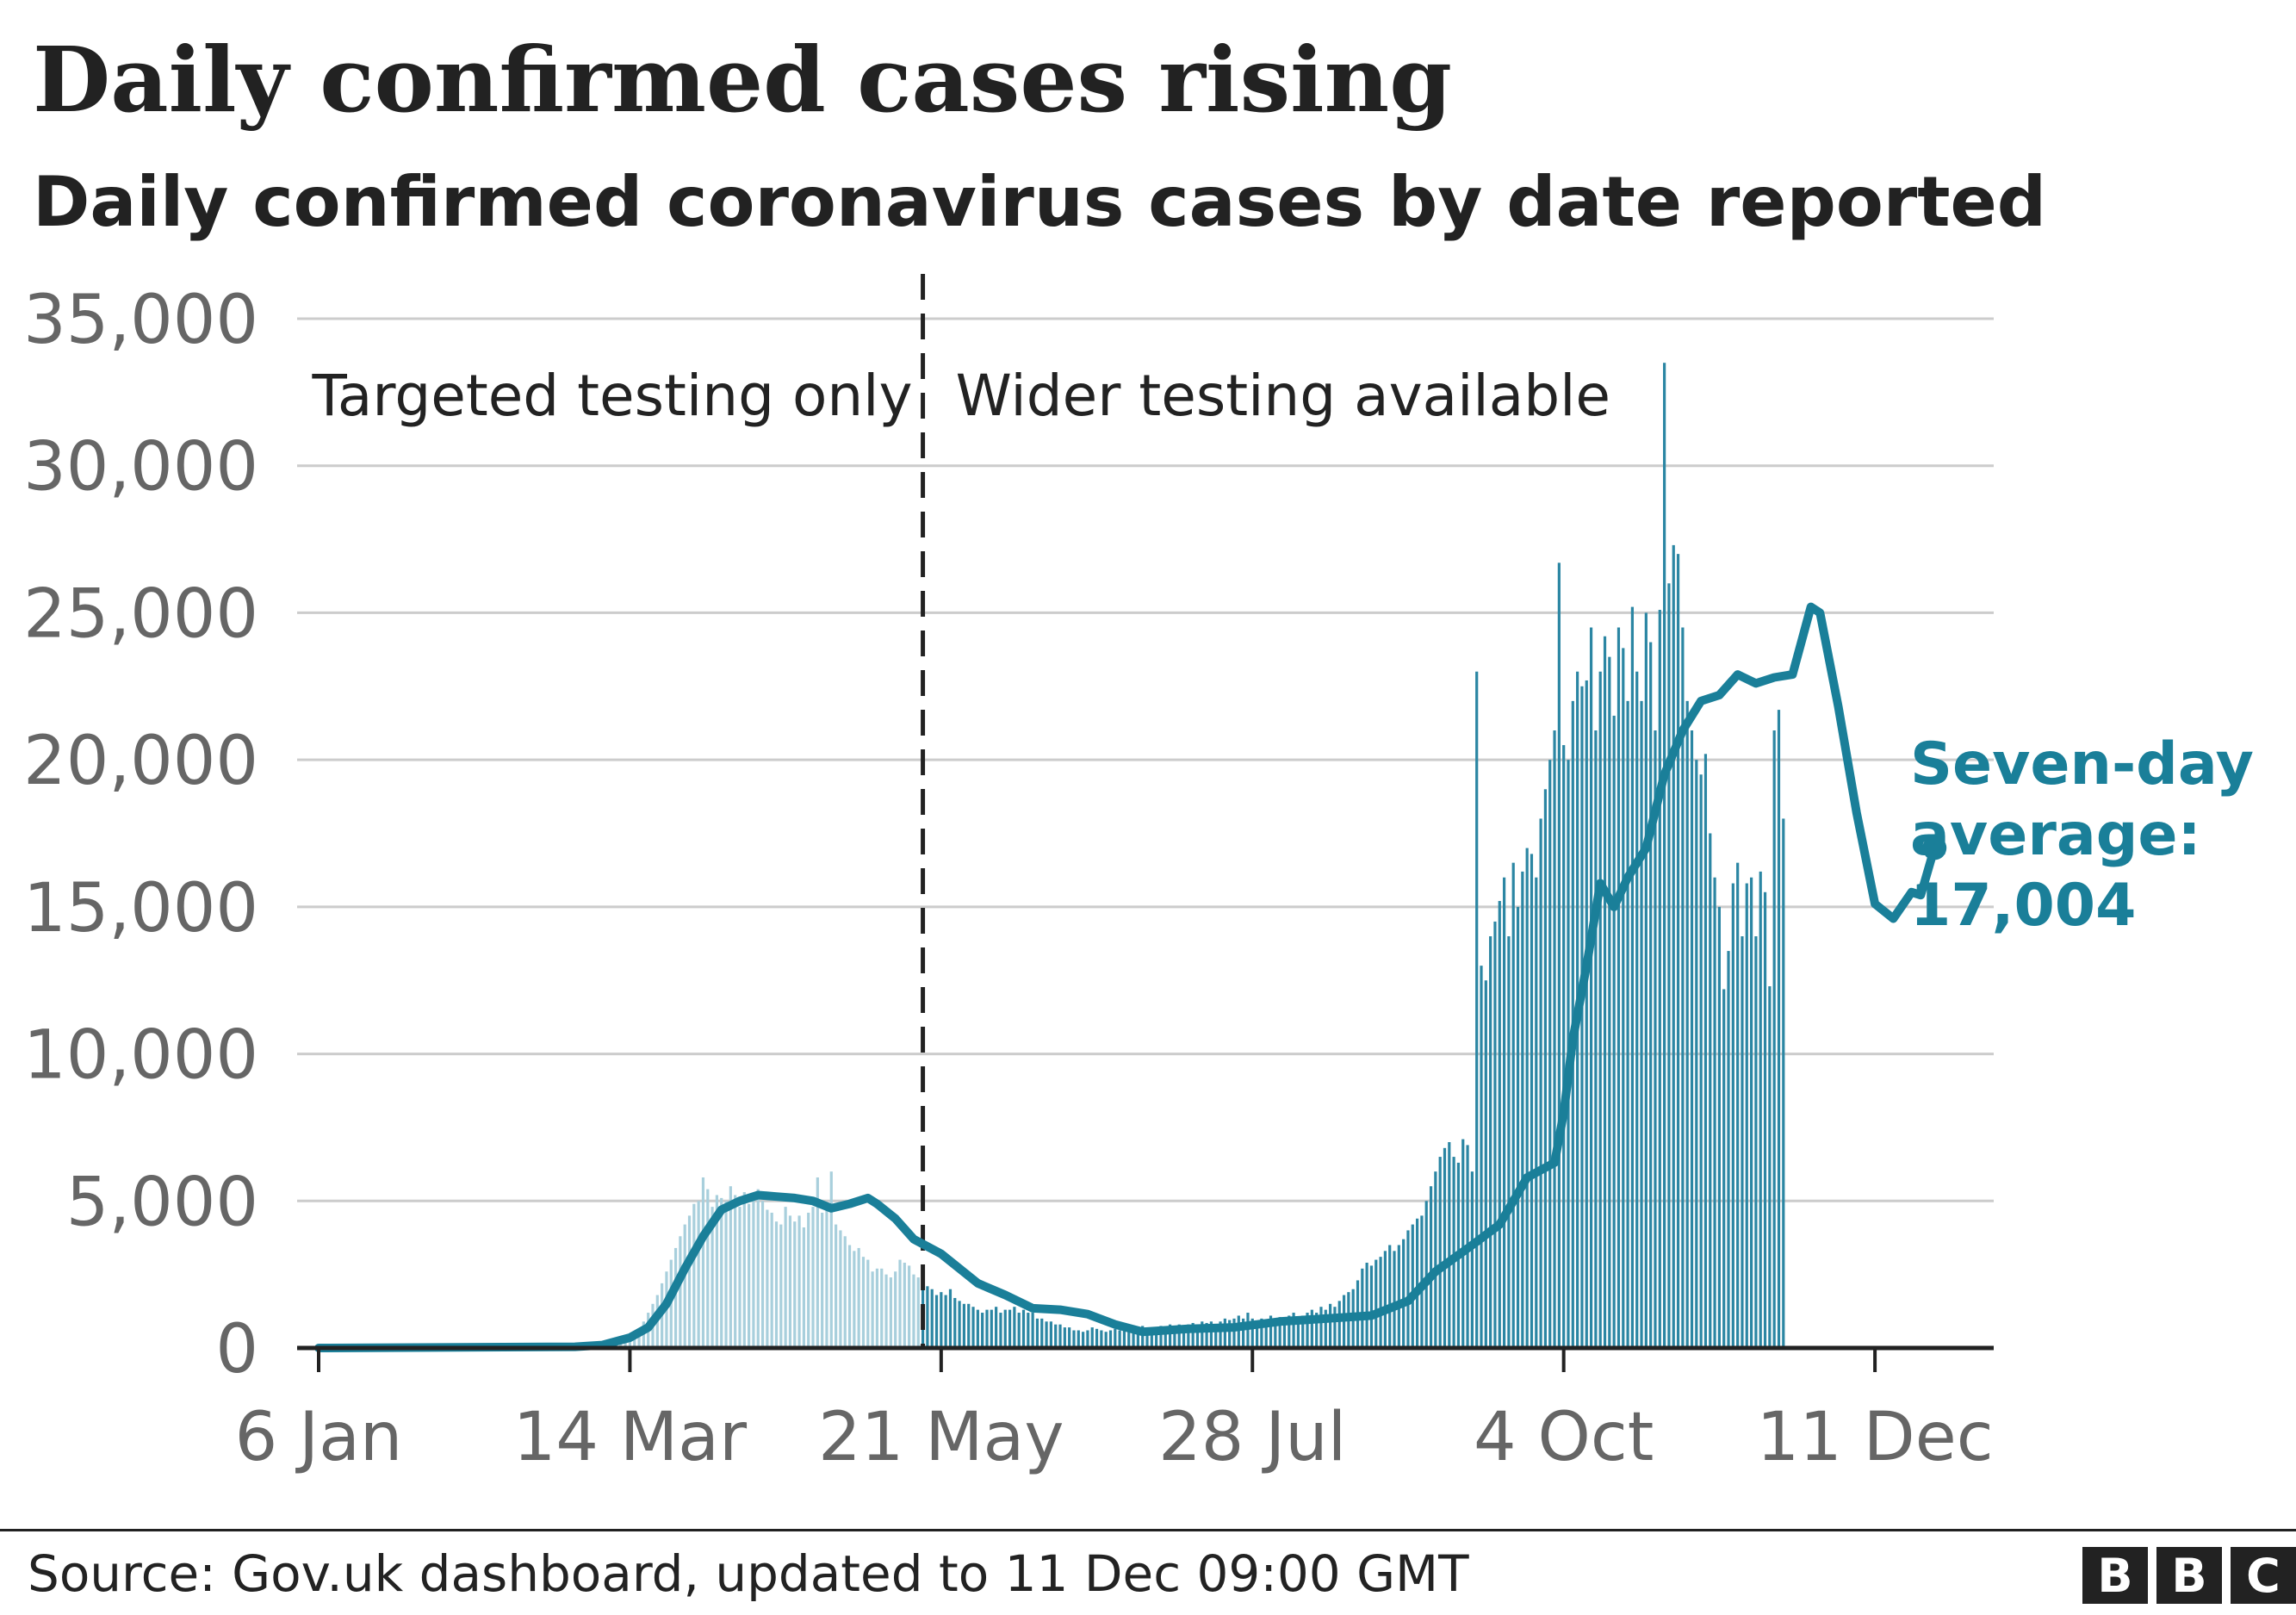  I want to click on average-annotation: 17,004, so click(2023, 906).